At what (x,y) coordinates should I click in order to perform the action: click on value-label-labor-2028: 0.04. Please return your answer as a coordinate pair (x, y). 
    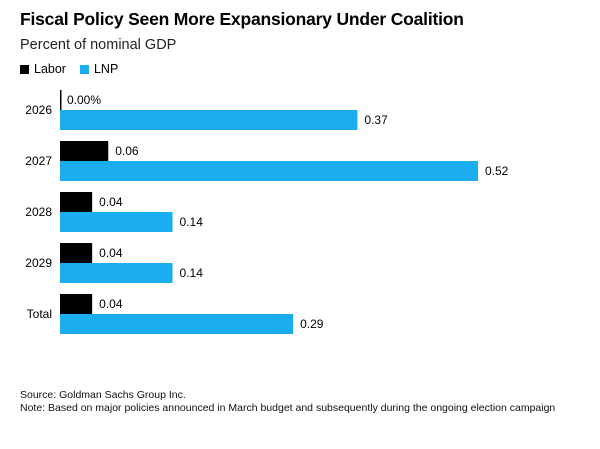
    Looking at the image, I should click on (111, 202).